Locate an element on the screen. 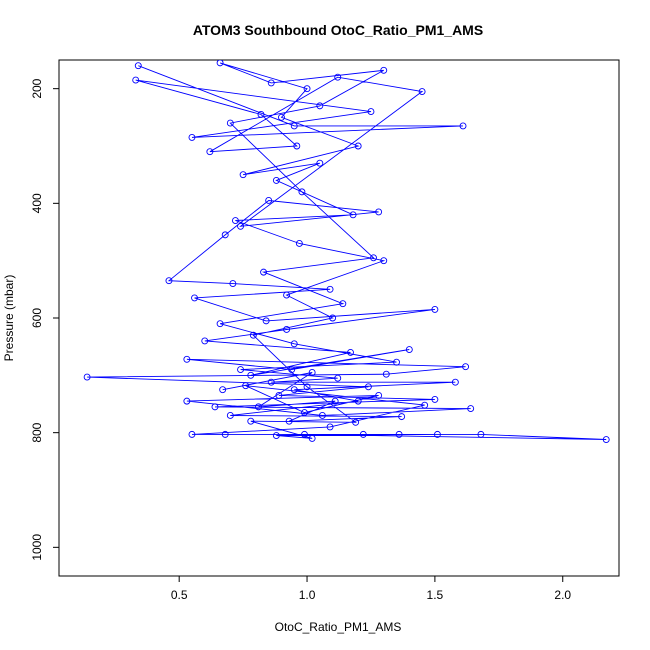 Image resolution: width=650 pixels, height=650 pixels. x-tick-label: 0.5 is located at coordinates (179, 595).